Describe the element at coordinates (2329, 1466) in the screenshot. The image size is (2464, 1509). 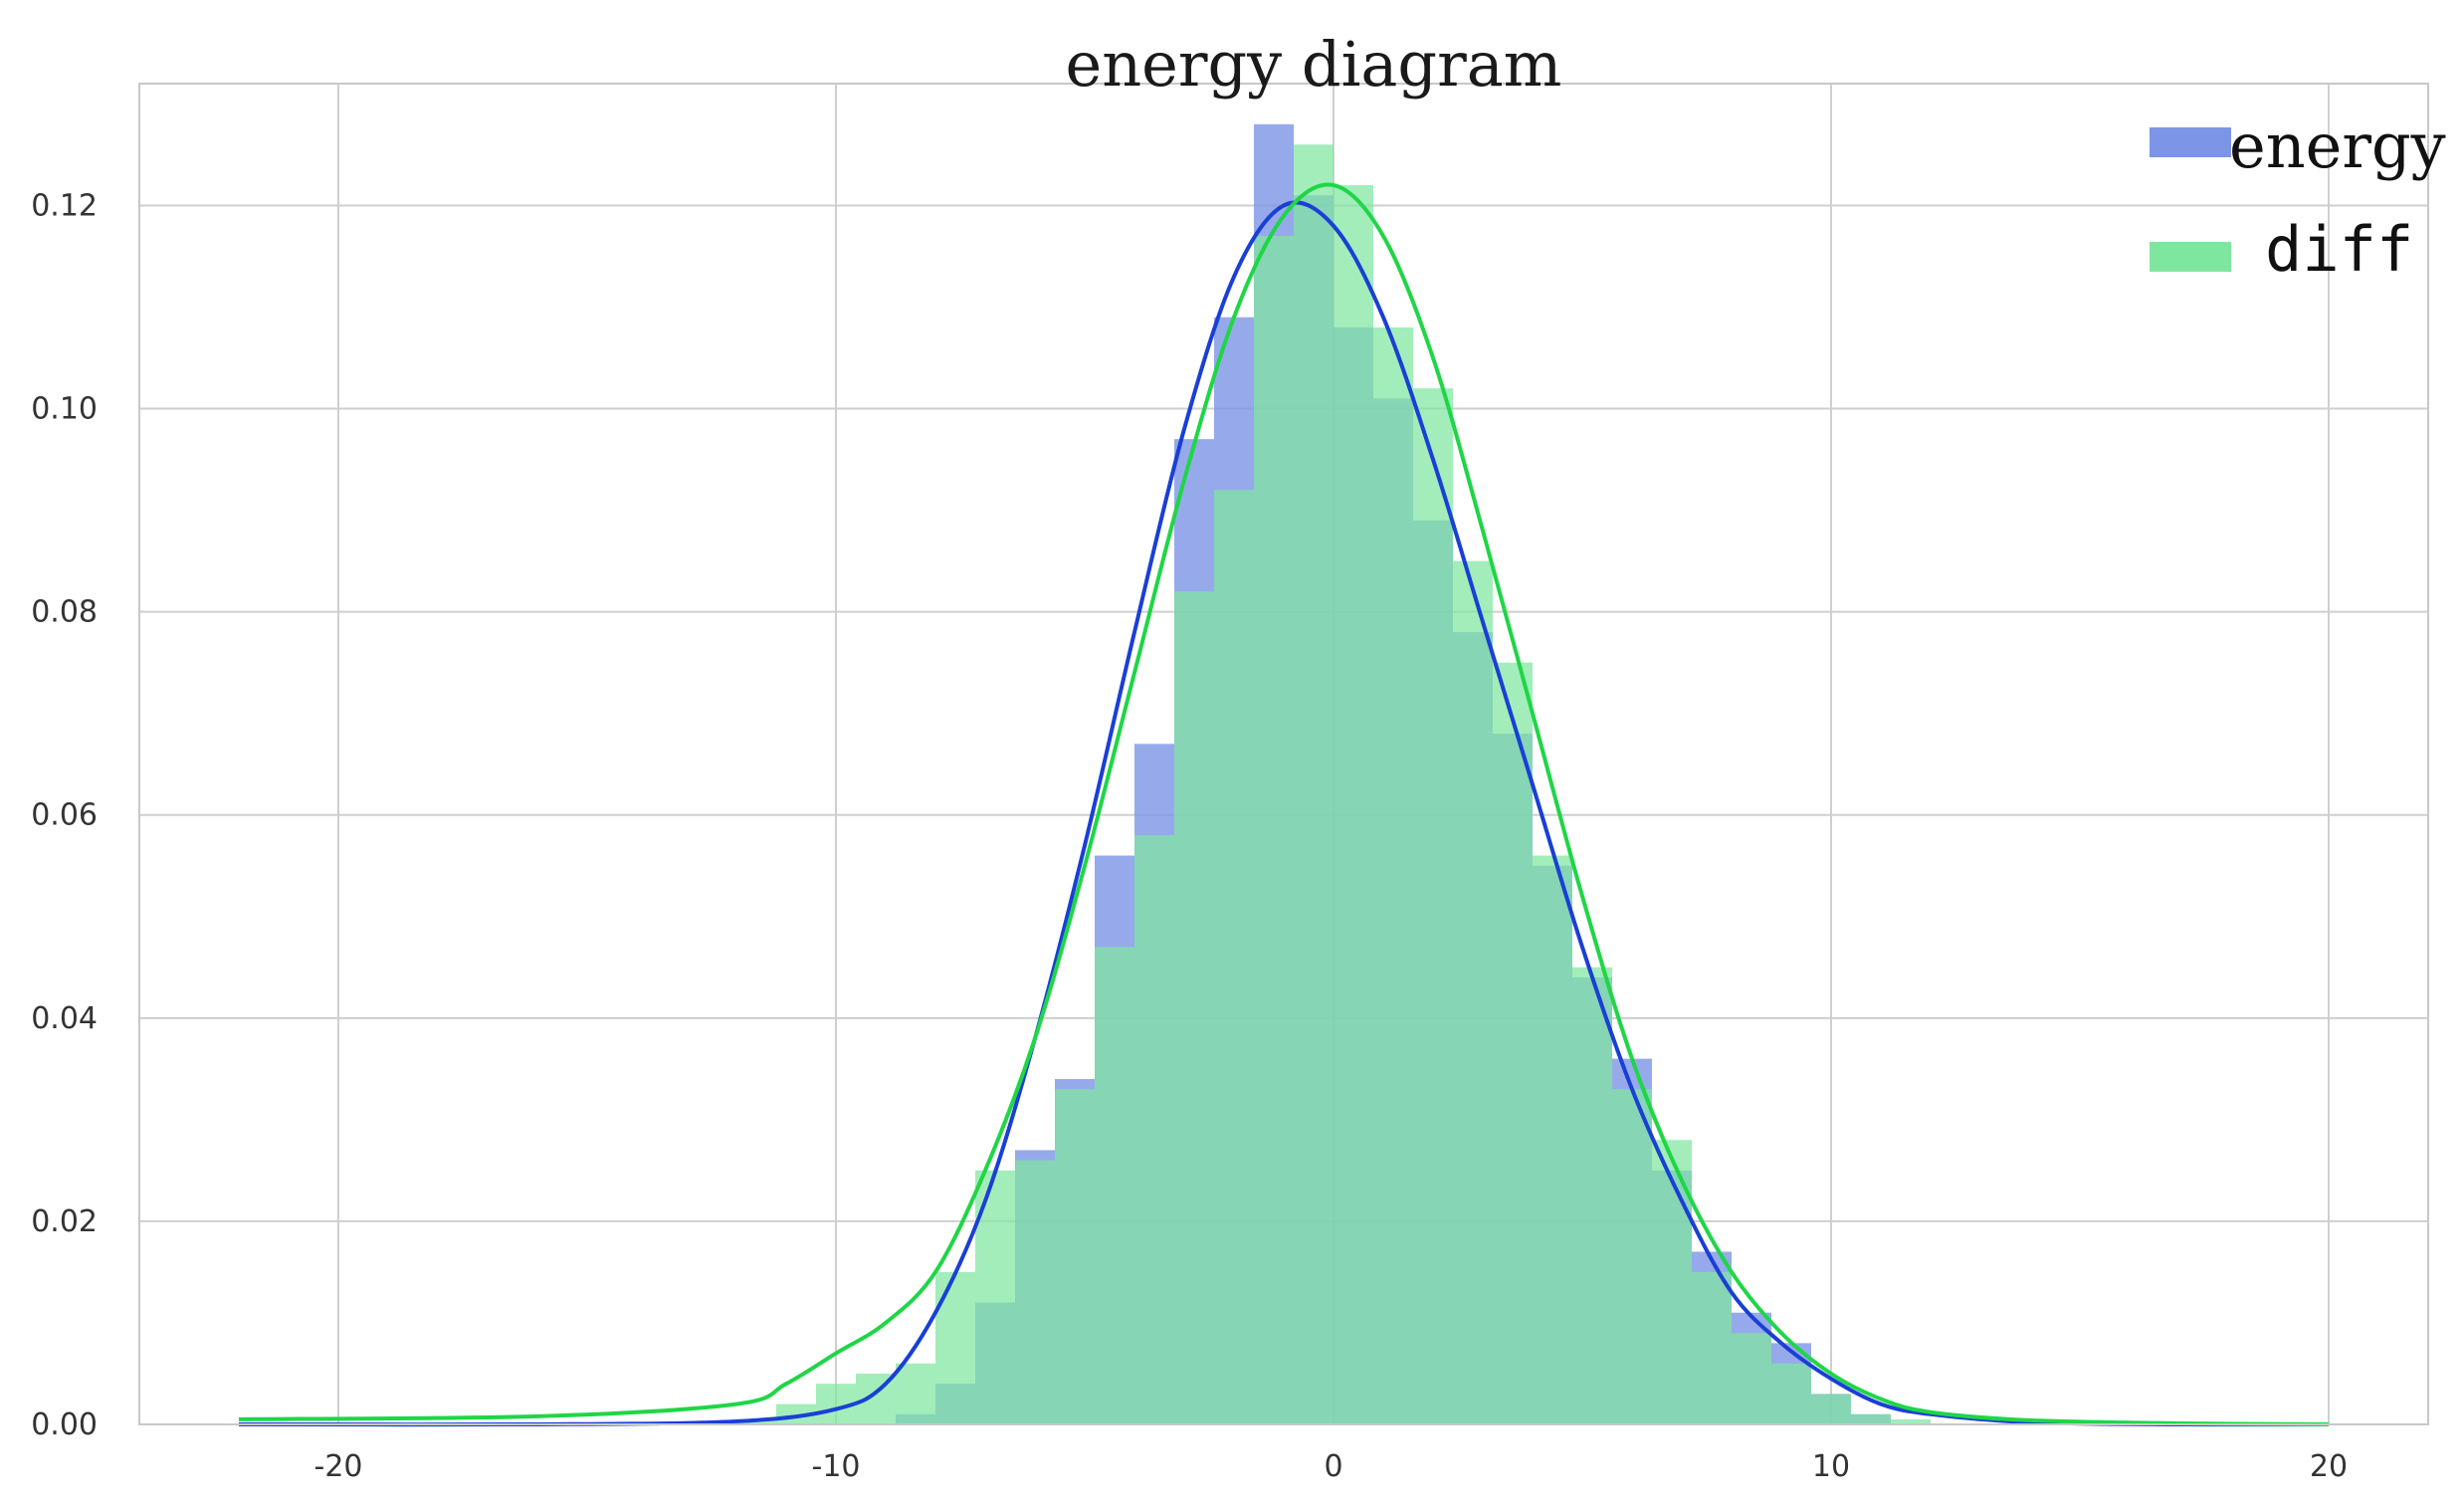
I see `x-tick-label-4: 20` at that location.